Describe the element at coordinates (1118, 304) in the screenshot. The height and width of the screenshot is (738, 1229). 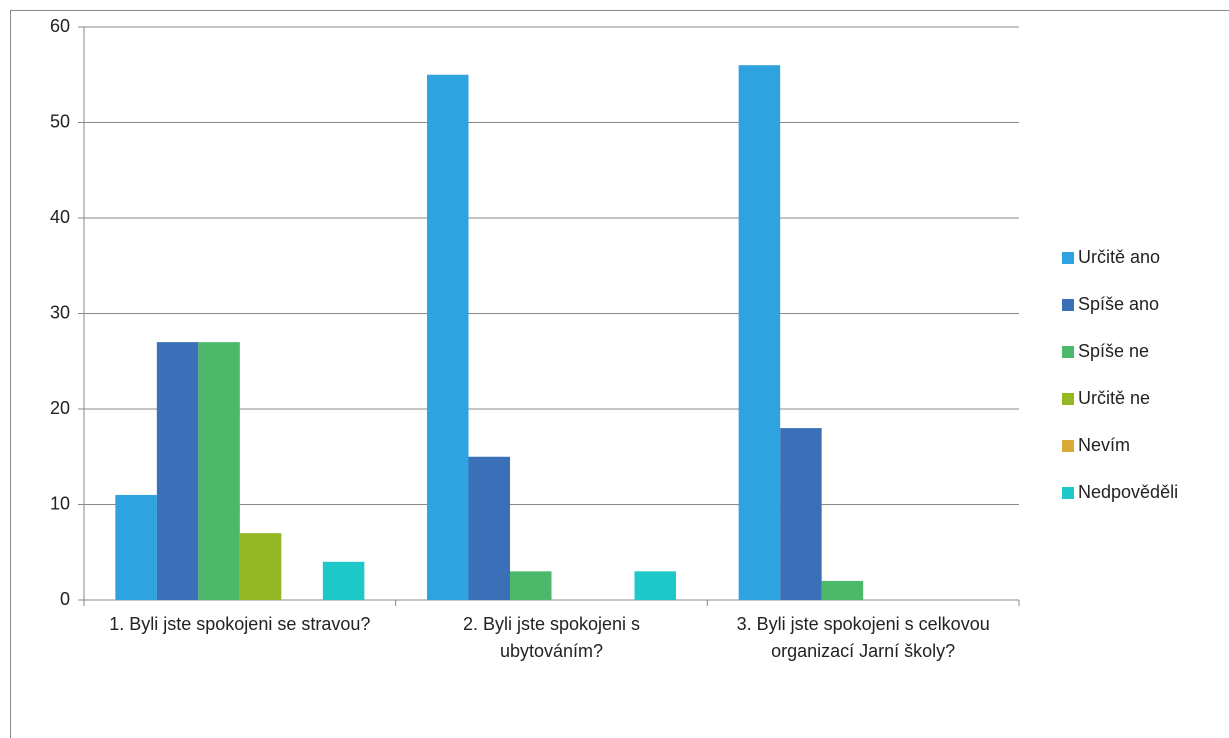
I see `legend-label: Spíše ano` at that location.